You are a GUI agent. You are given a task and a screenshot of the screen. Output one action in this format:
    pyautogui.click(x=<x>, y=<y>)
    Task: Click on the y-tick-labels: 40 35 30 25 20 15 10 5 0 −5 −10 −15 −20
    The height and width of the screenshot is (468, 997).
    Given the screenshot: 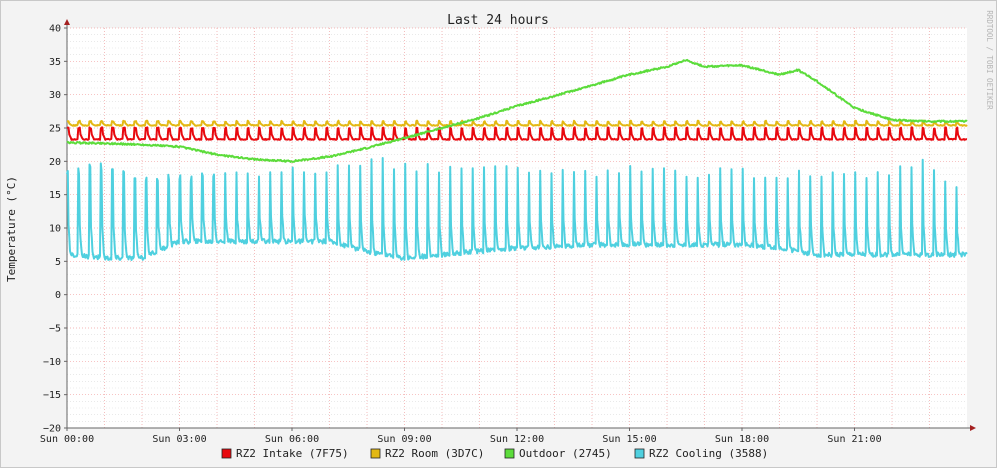 What is the action you would take?
    pyautogui.click(x=52, y=229)
    